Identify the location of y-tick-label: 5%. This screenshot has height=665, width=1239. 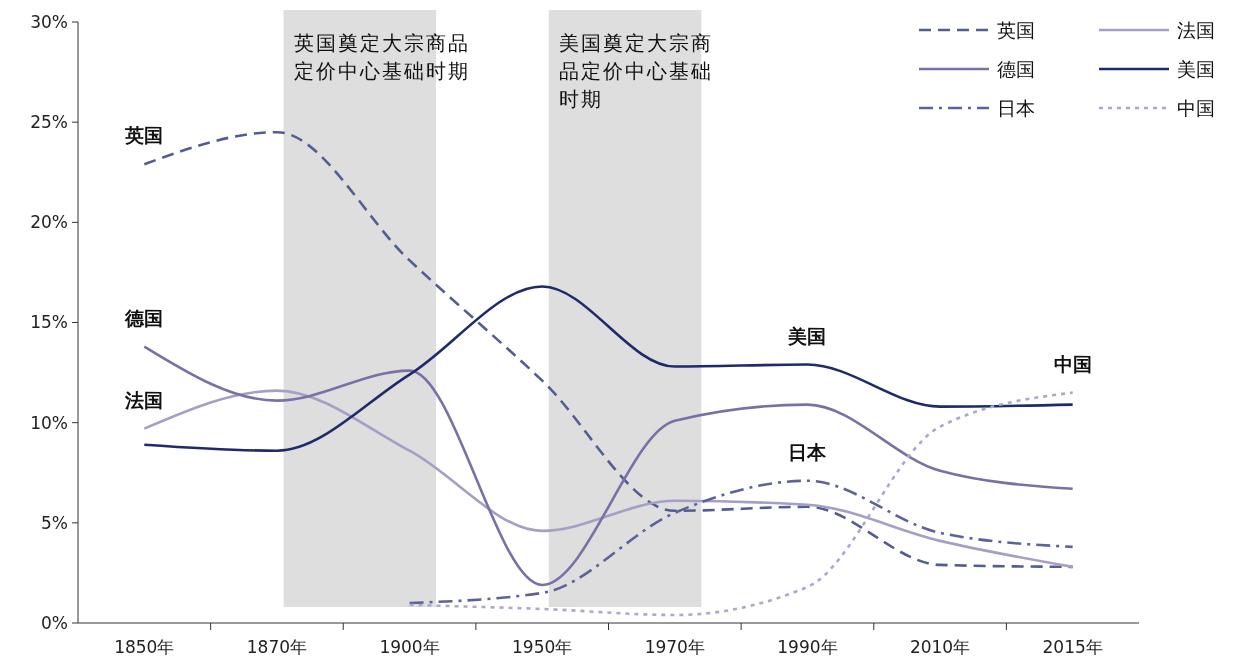
(54, 522).